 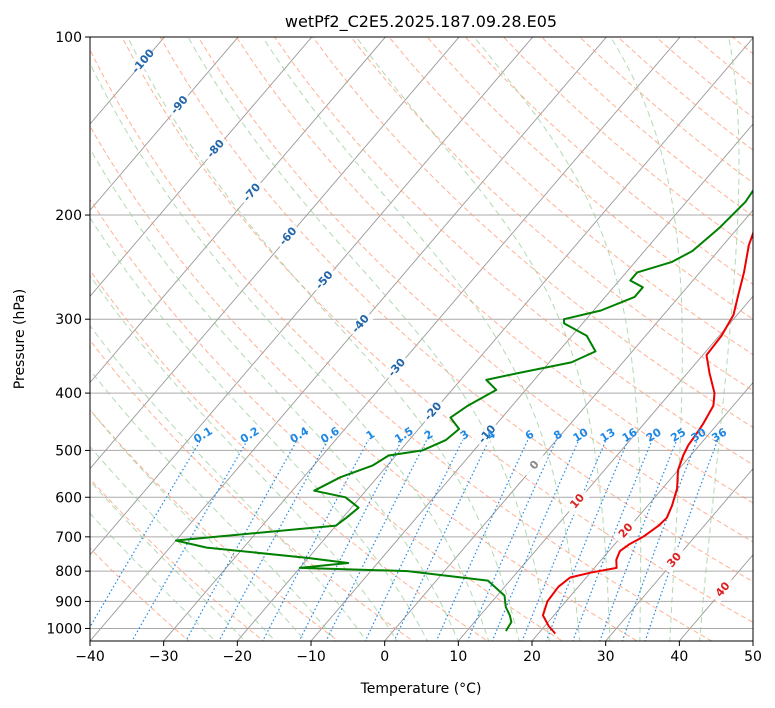 I want to click on x-tick-label: −40, so click(x=90, y=657).